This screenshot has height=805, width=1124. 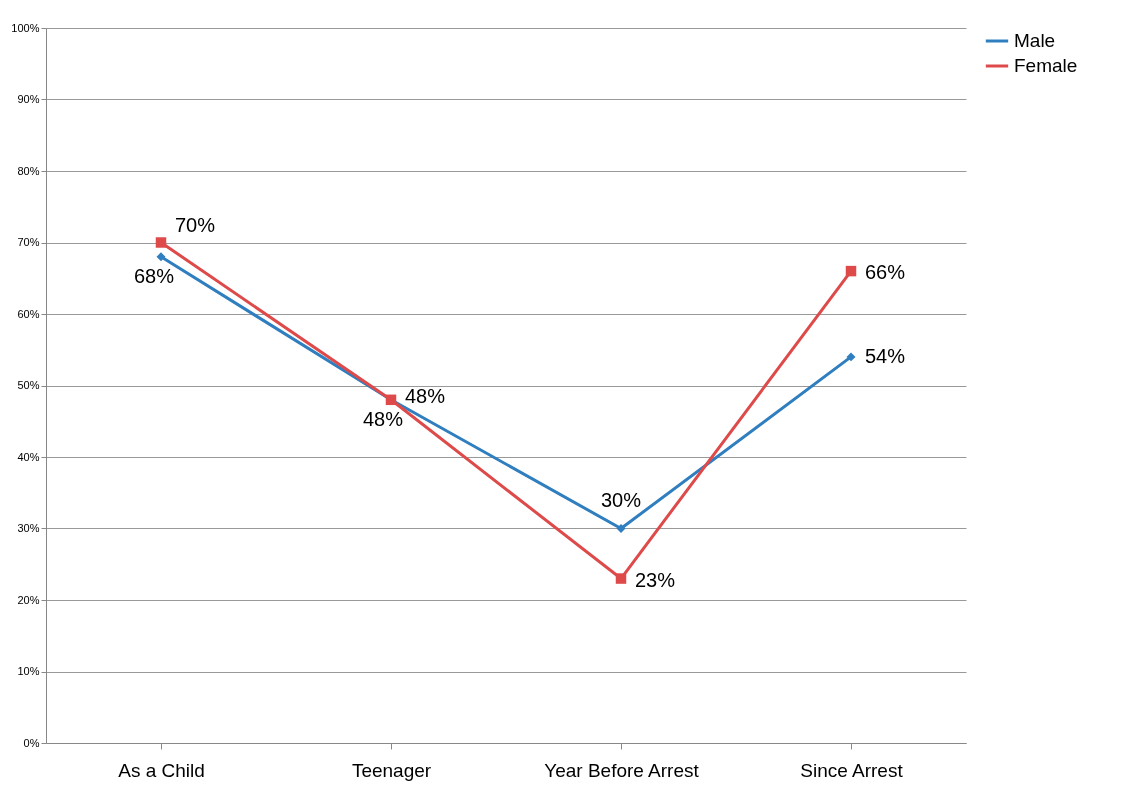 I want to click on y-tick-label: 0%, so click(x=31, y=742).